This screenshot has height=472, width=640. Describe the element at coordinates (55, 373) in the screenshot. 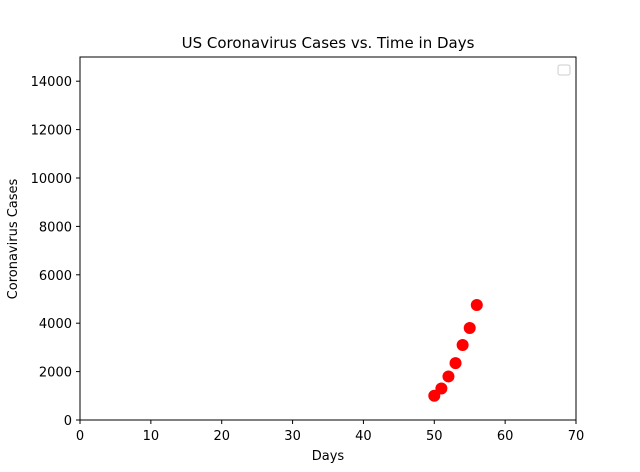

I see `y-tick-label: 2000` at that location.